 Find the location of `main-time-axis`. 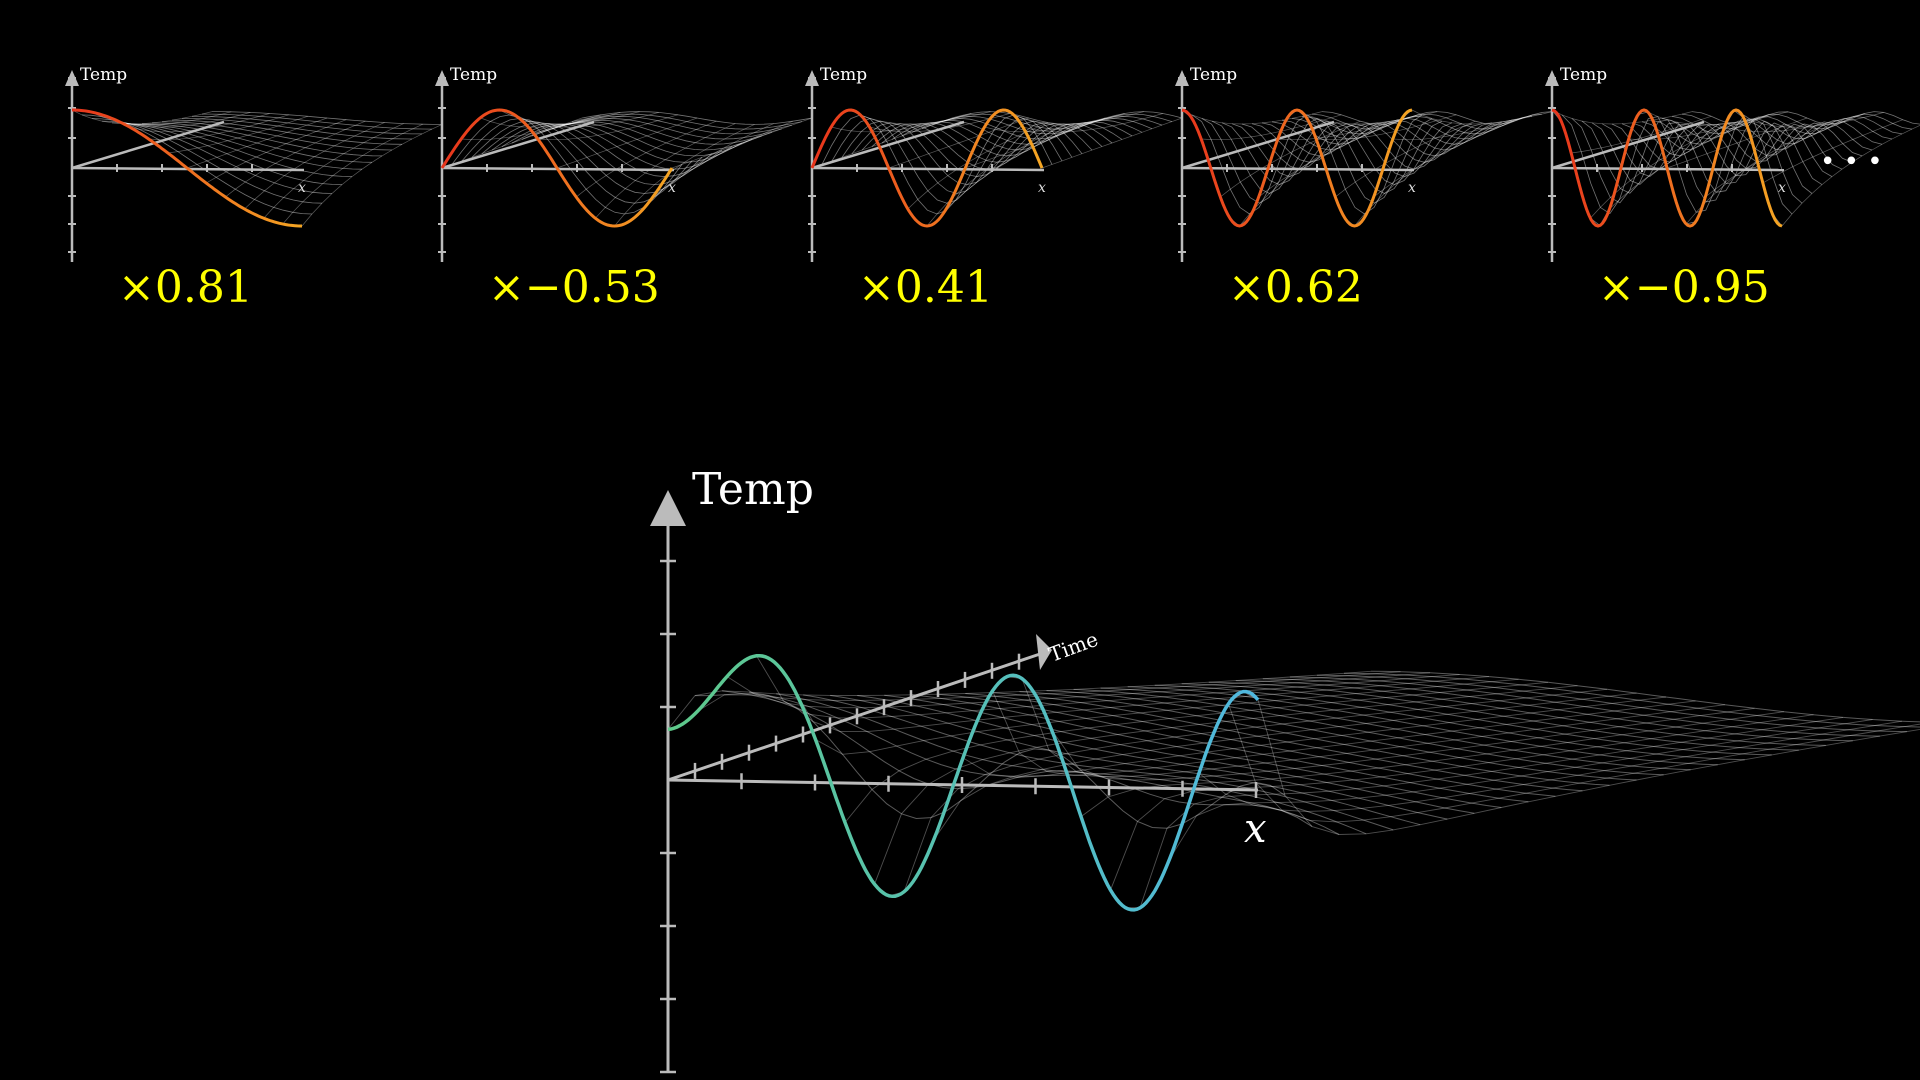

main-time-axis is located at coordinates (854, 717).